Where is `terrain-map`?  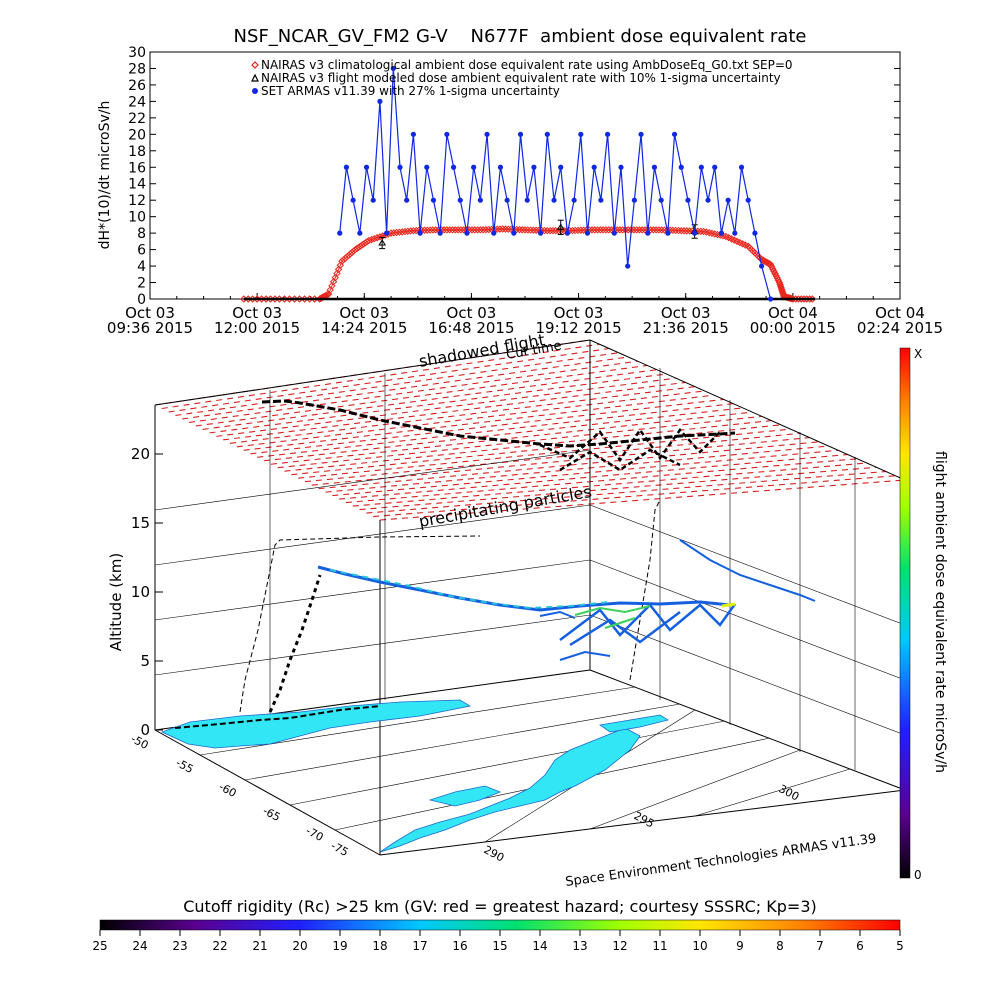
terrain-map is located at coordinates (415, 776).